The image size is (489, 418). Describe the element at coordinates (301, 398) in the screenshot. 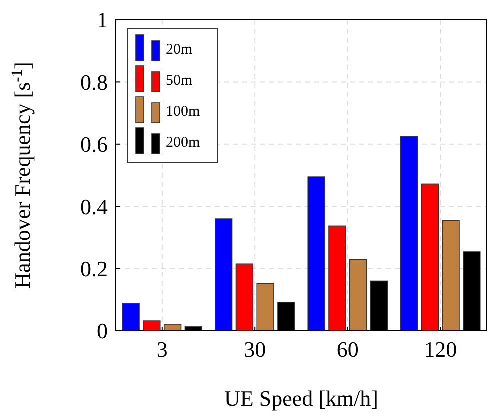

I see `x-axis-title: UE Speed [km/h]` at that location.